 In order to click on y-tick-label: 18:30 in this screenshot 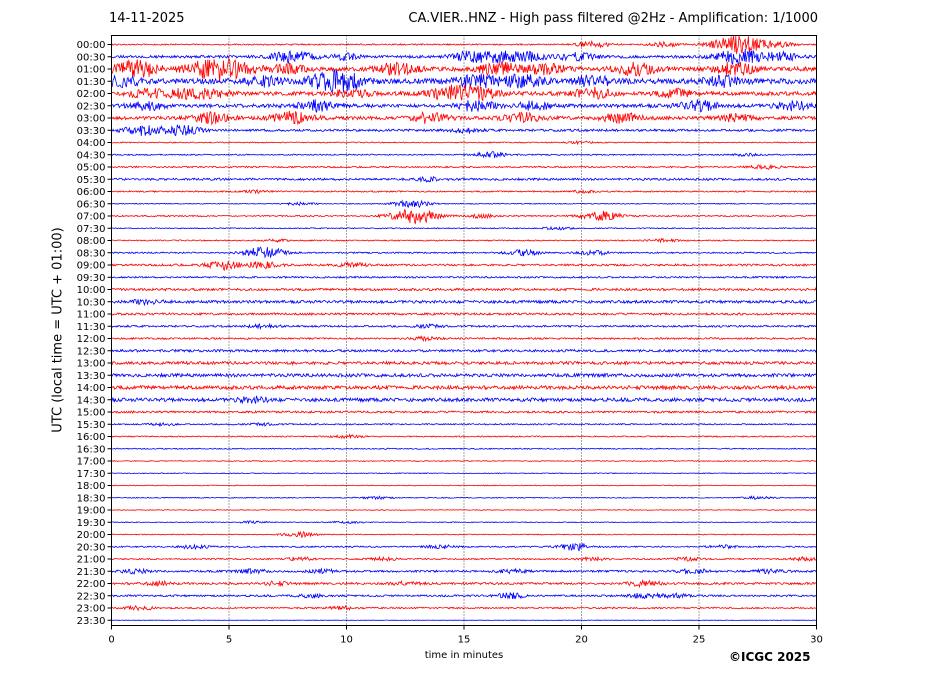, I will do `click(91, 498)`.